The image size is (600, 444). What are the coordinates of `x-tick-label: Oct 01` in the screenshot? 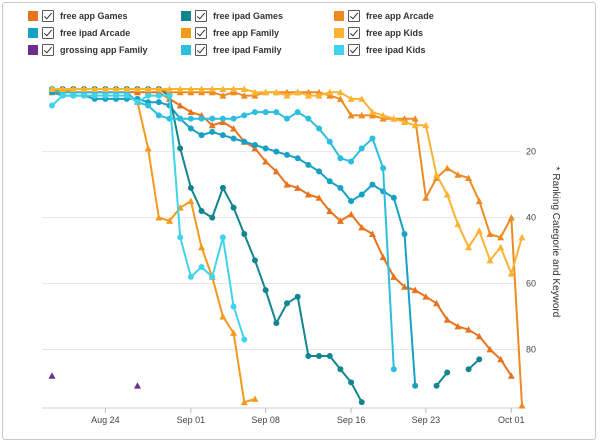 It's located at (511, 420).